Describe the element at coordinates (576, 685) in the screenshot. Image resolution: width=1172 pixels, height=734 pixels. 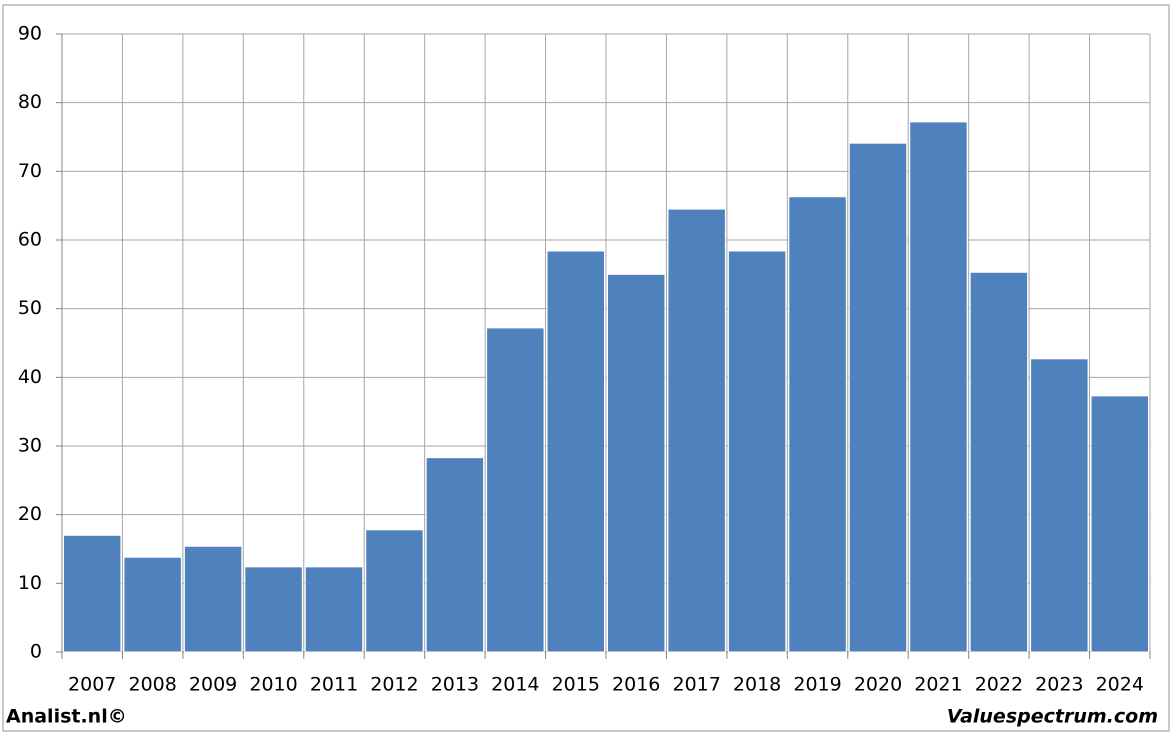
I see `x-tick-label: 2015` at that location.